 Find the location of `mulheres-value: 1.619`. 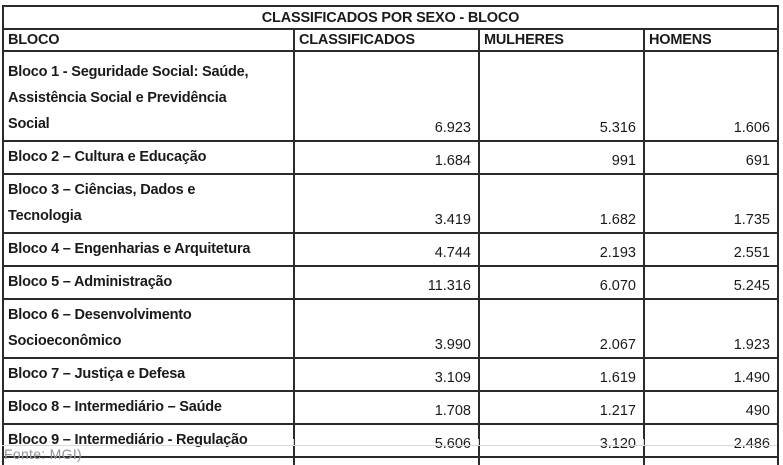

mulheres-value: 1.619 is located at coordinates (561, 374).